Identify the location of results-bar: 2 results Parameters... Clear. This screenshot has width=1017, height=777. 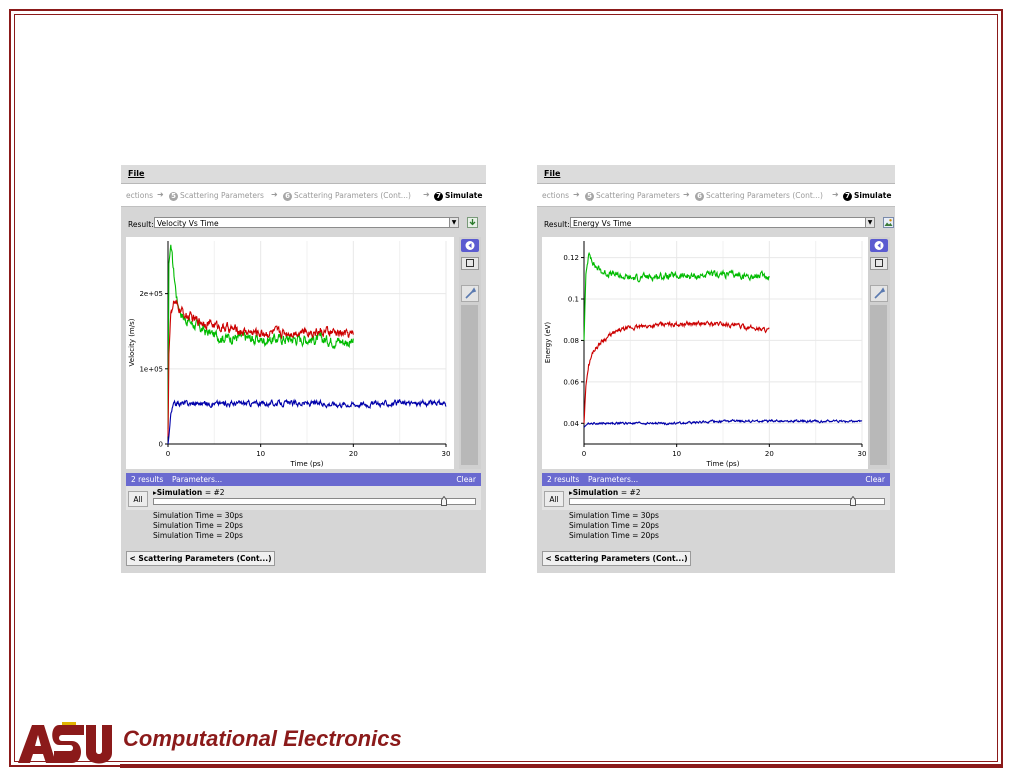
(716, 479).